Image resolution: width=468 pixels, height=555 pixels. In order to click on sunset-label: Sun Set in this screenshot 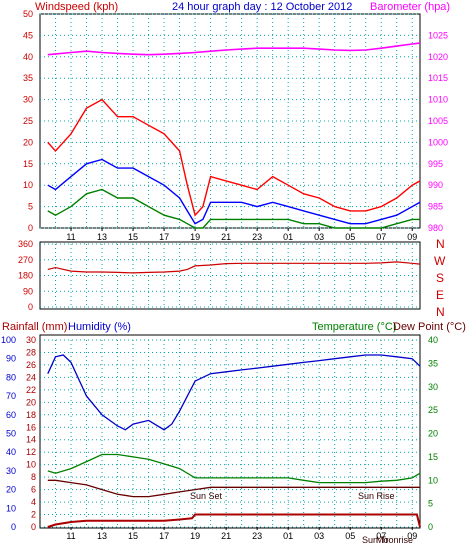, I will do `click(206, 496)`.